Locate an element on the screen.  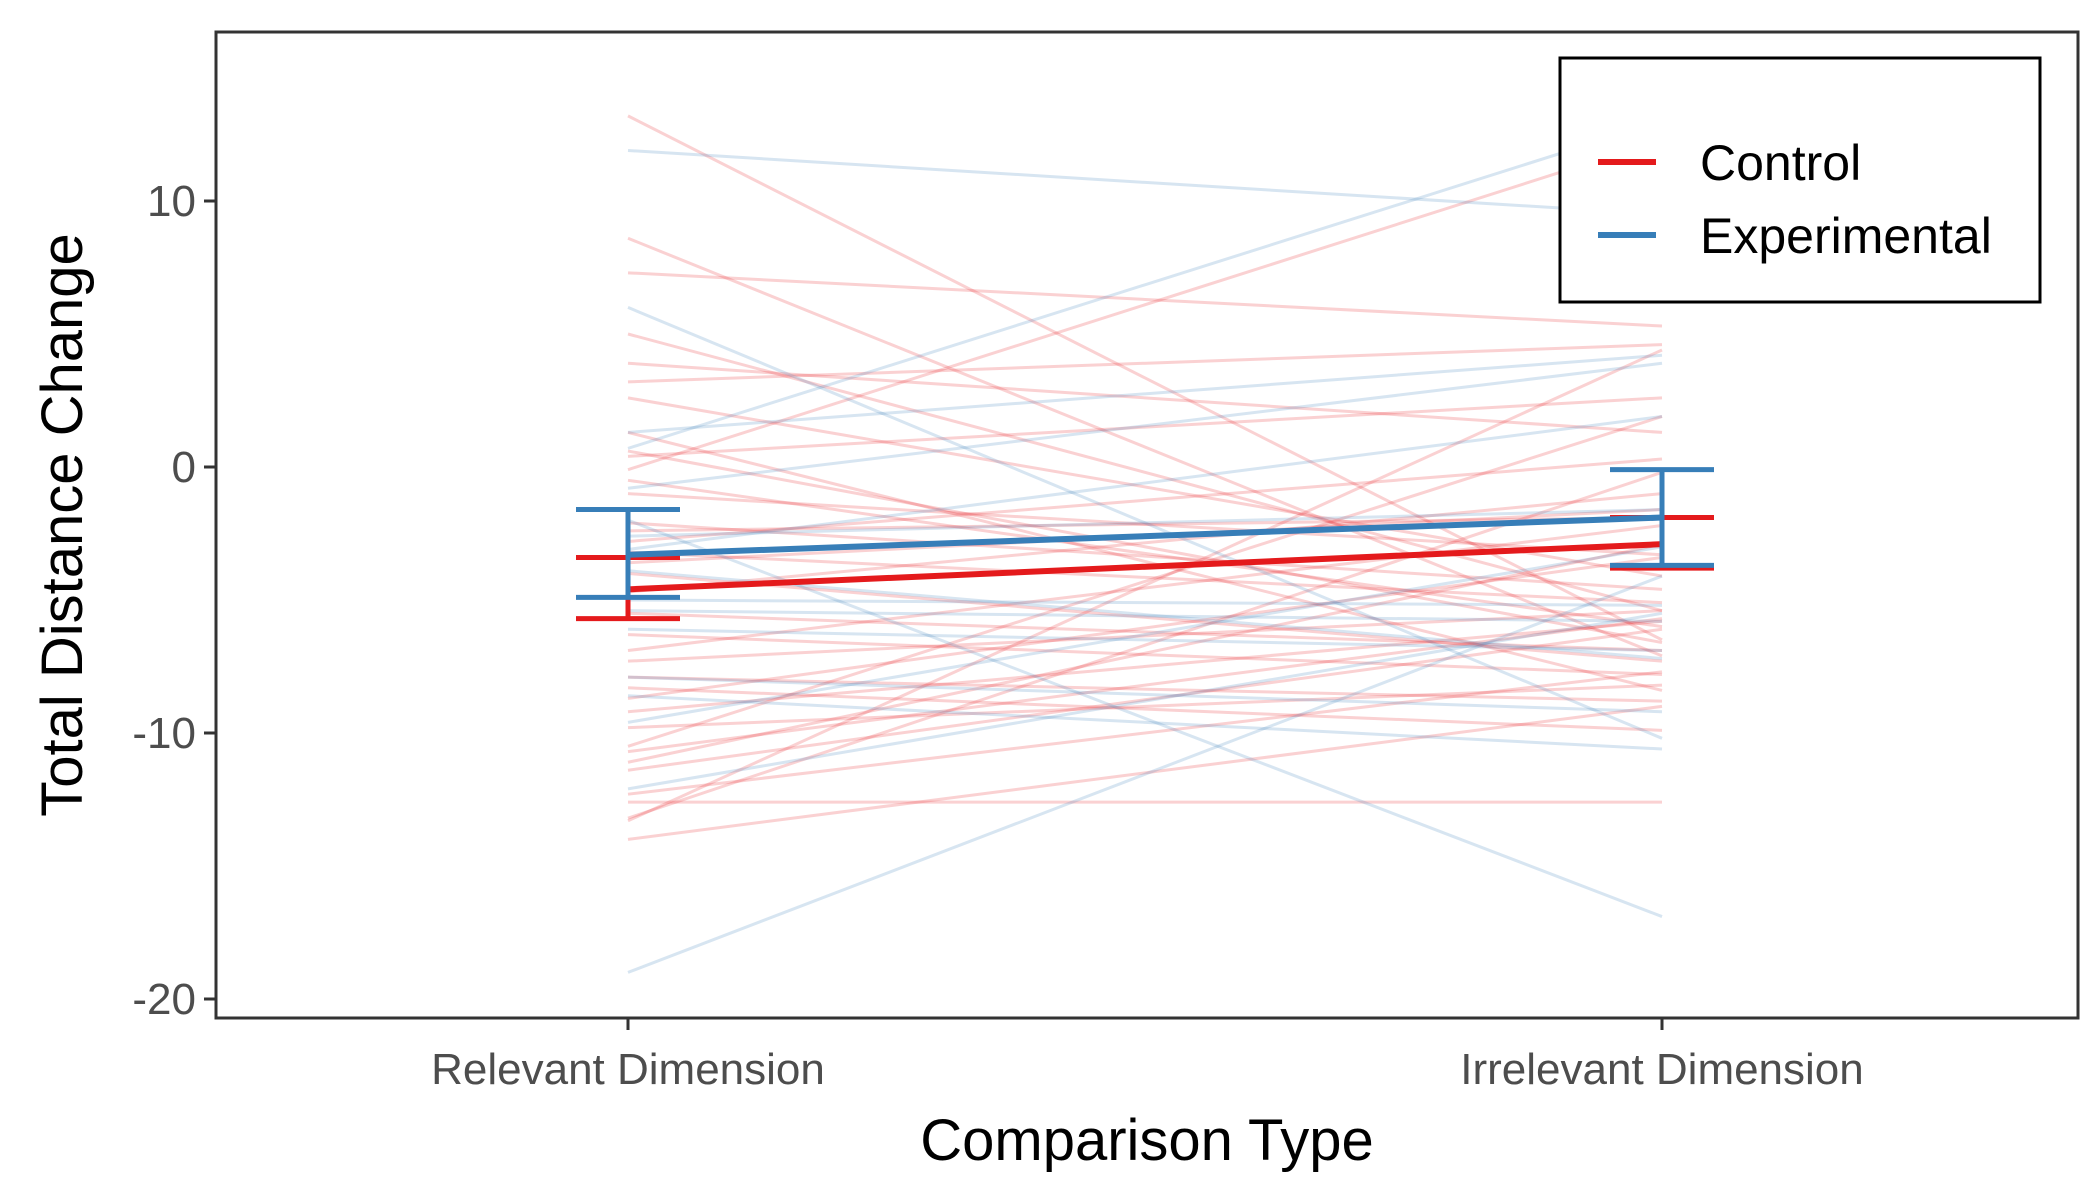
legend-box is located at coordinates (1800, 180).